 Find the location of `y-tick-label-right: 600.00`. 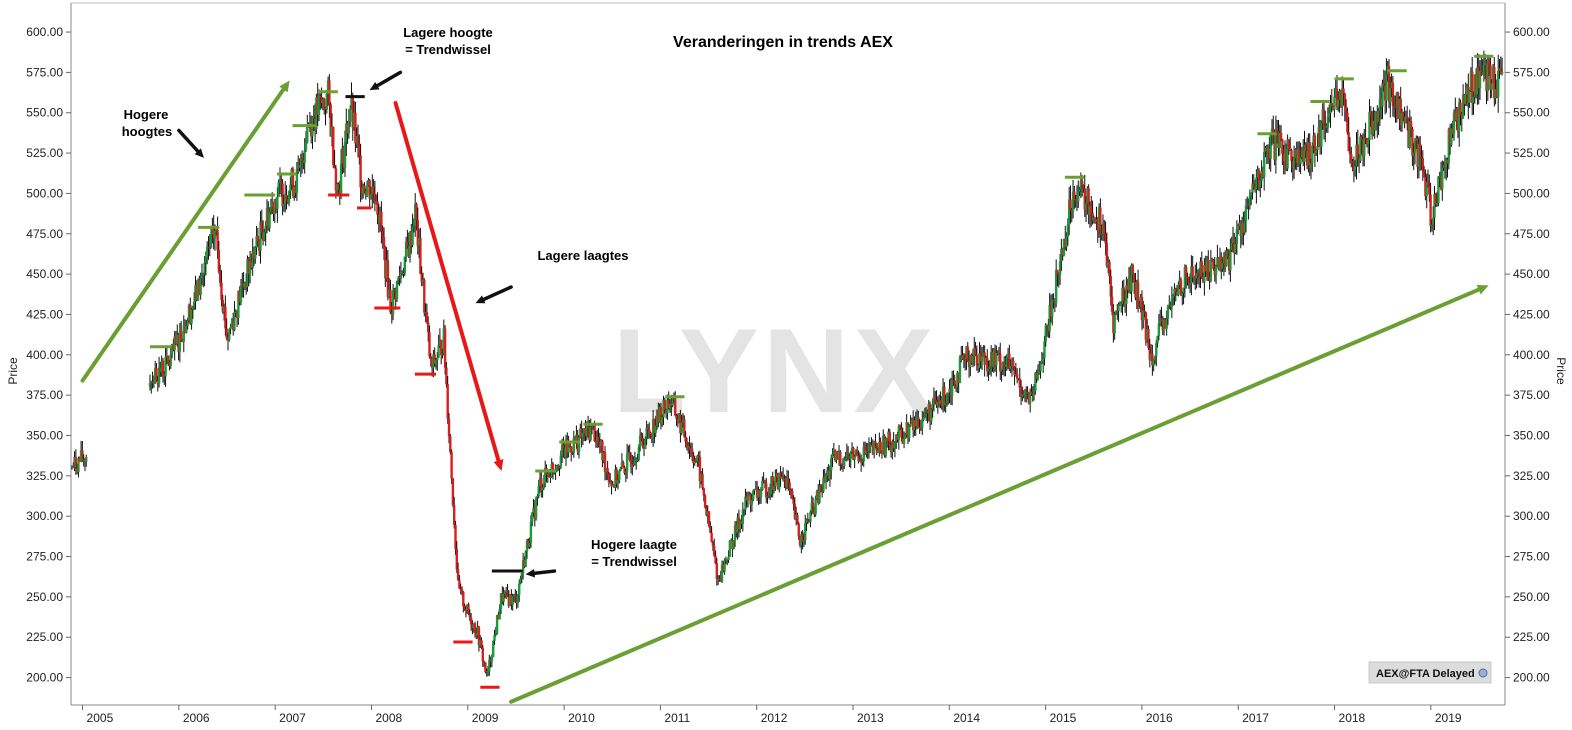

y-tick-label-right: 600.00 is located at coordinates (1531, 32).